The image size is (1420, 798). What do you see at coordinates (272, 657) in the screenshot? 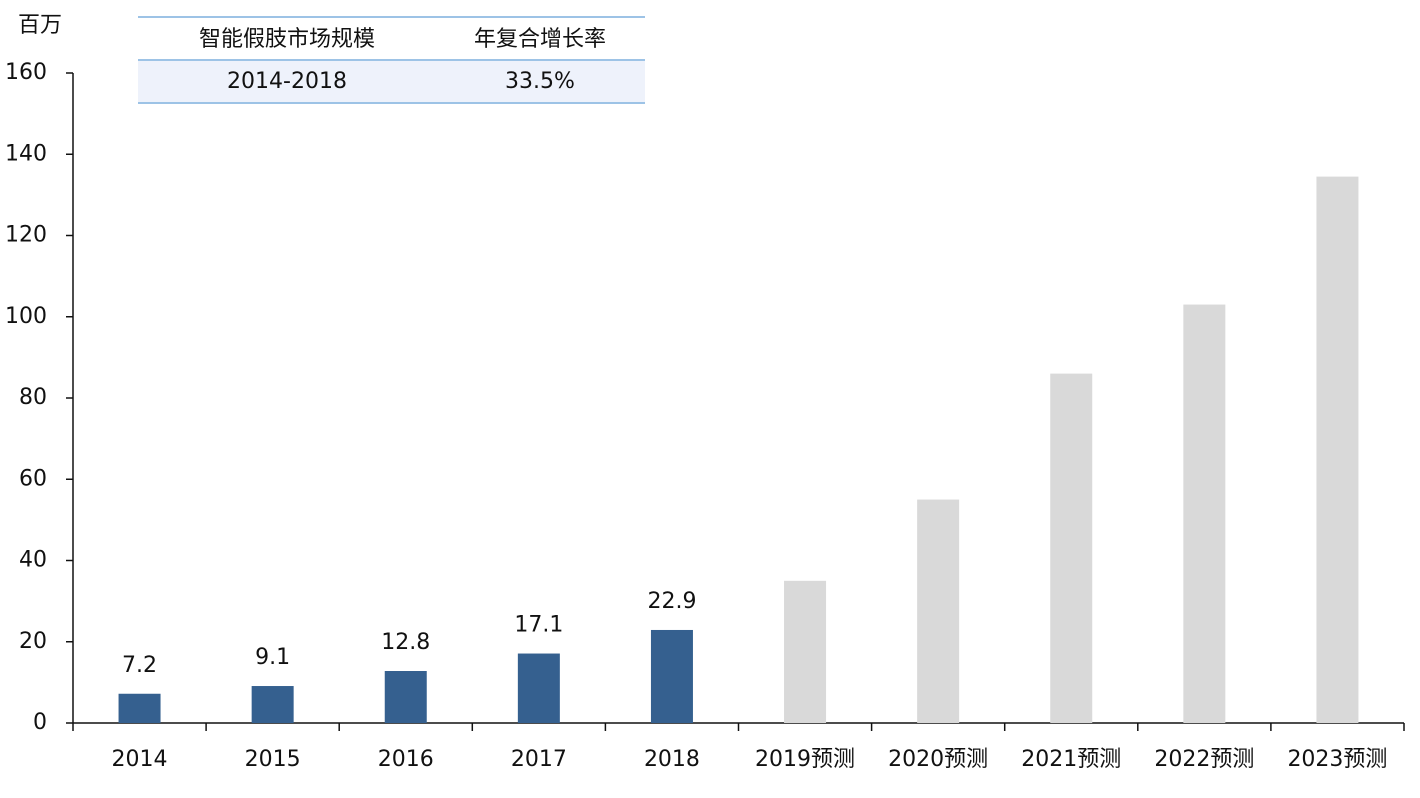
I see `data-label: 9.1` at bounding box center [272, 657].